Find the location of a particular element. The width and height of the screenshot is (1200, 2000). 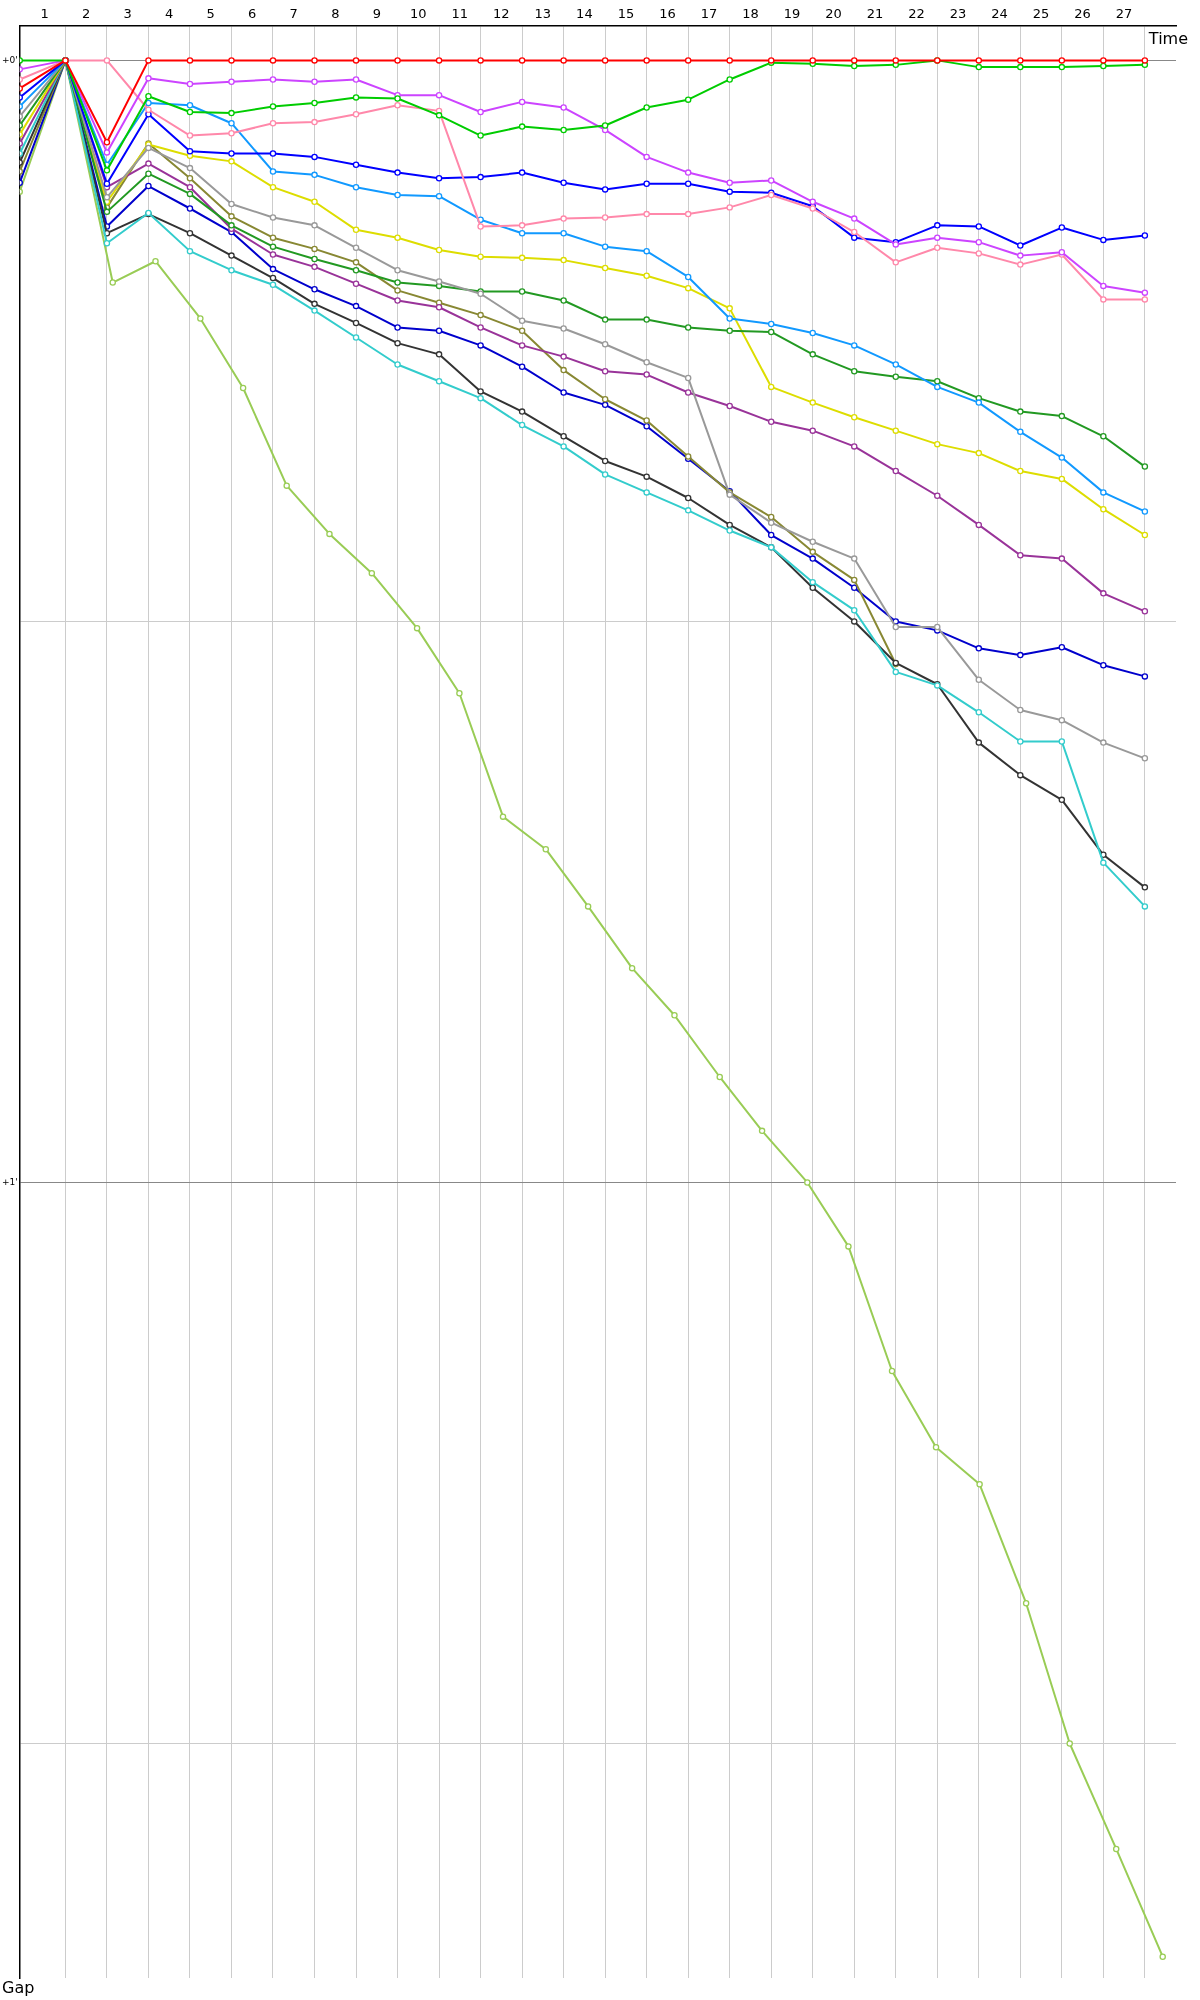

x-tick-label: 14 is located at coordinates (584, 14).